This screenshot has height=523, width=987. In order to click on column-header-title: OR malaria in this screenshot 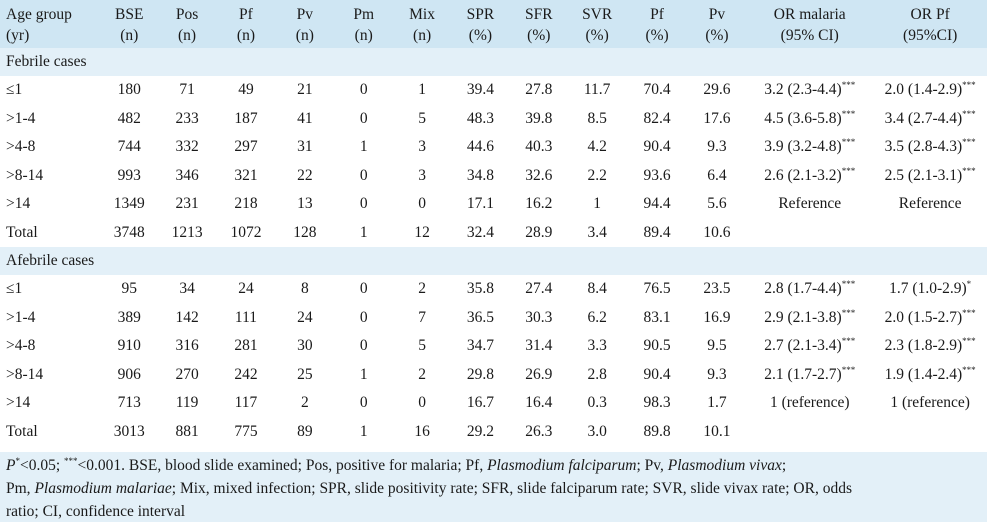, I will do `click(809, 14)`.